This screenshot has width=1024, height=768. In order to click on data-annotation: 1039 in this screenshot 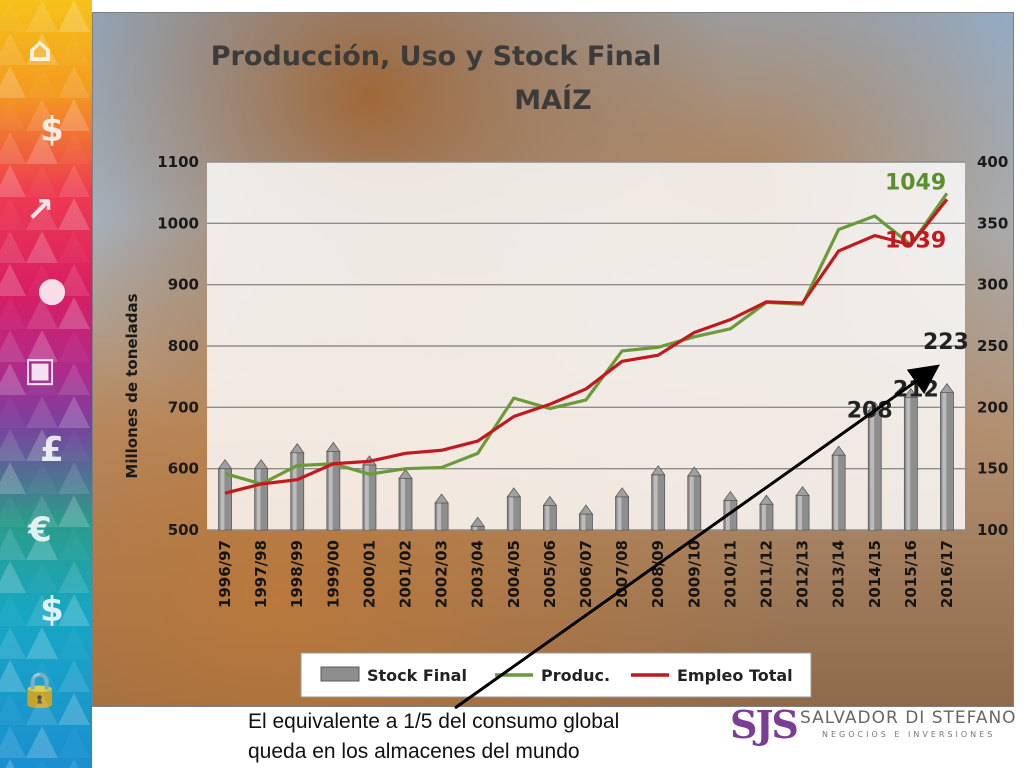, I will do `click(915, 240)`.